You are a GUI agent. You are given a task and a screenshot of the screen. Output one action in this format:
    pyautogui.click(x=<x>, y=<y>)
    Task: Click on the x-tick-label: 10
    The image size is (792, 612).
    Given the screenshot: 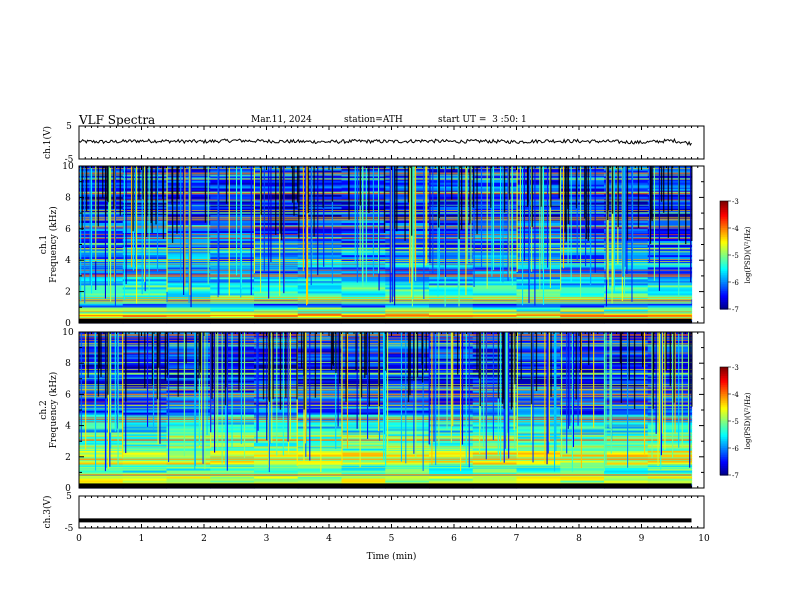 What is the action you would take?
    pyautogui.click(x=704, y=539)
    